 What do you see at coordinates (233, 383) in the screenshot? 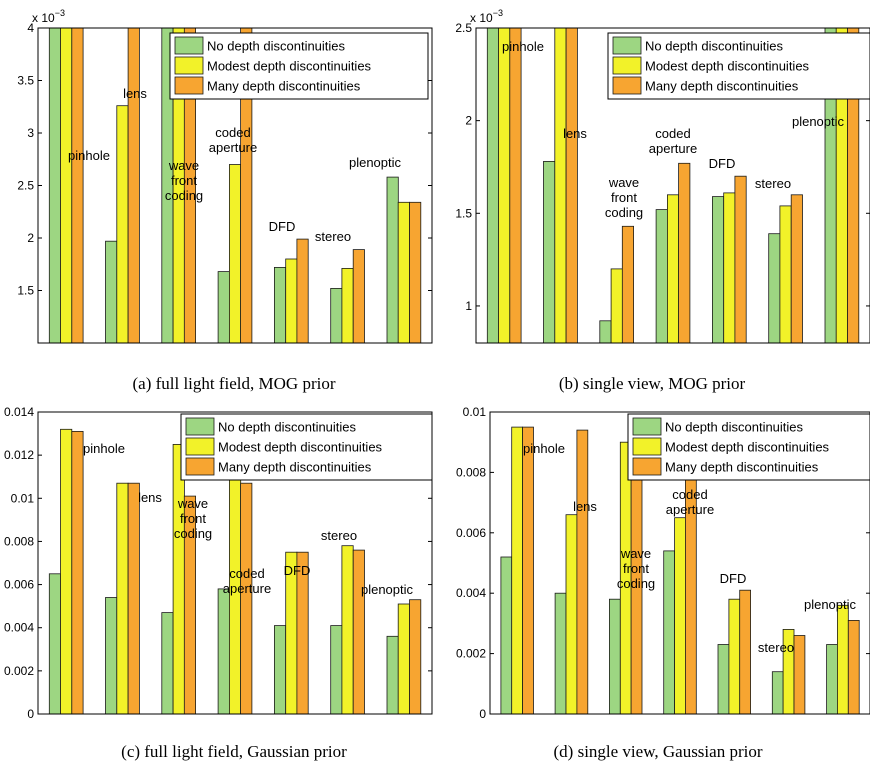
I see `caption-a: (a) full light field, MOG prior` at bounding box center [233, 383].